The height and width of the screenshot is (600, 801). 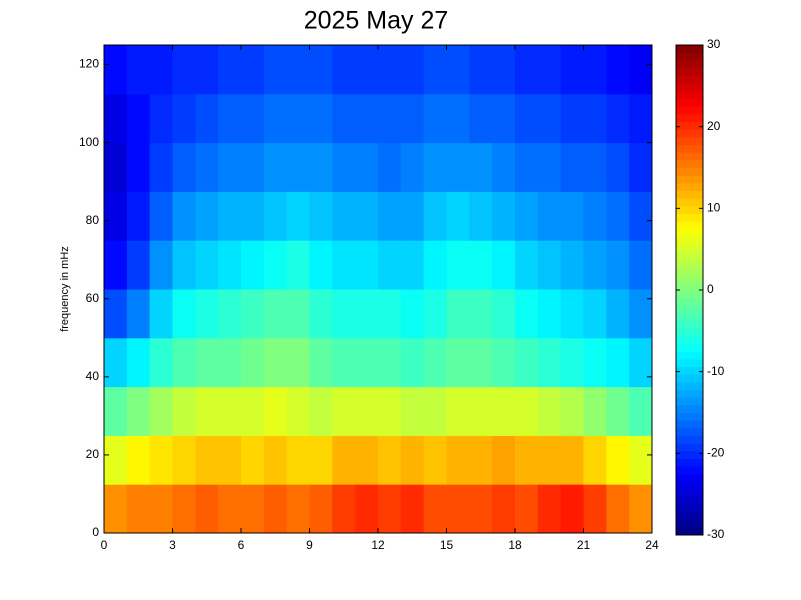 What do you see at coordinates (714, 126) in the screenshot?
I see `colorbar-tick-label: 20` at bounding box center [714, 126].